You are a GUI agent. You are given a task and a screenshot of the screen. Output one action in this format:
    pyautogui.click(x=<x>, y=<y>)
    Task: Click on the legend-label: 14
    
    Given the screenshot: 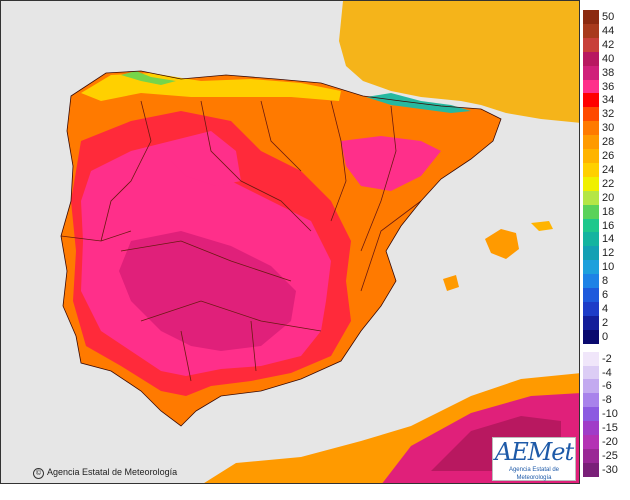 What is the action you would take?
    pyautogui.click(x=608, y=239)
    